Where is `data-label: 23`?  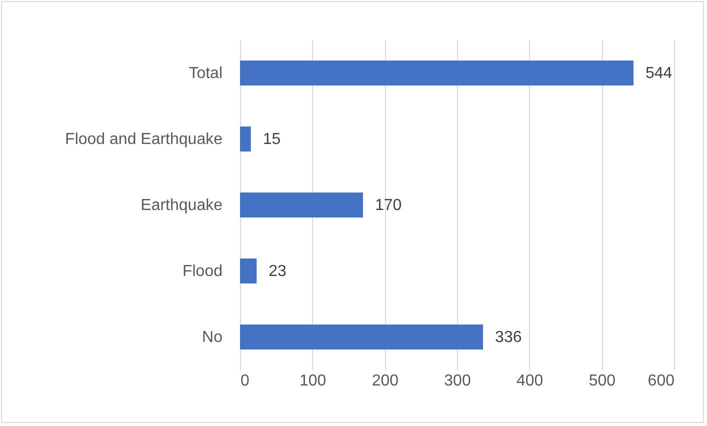 data-label: 23 is located at coordinates (277, 271).